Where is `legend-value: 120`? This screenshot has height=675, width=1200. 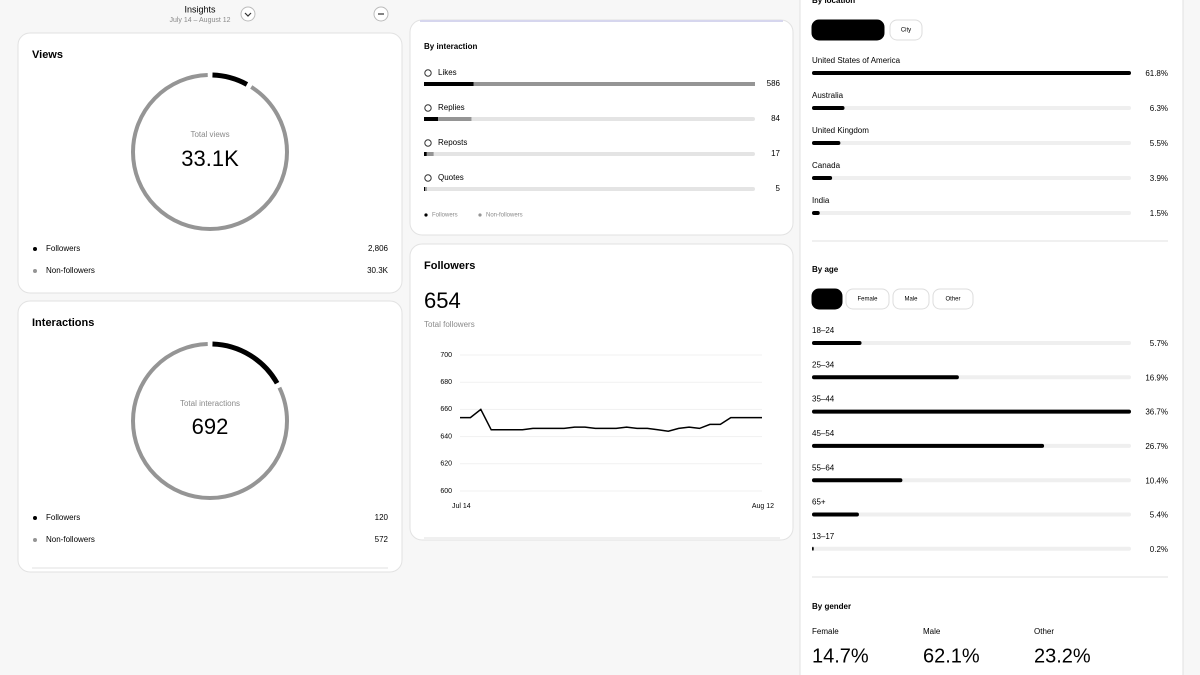
legend-value: 120 is located at coordinates (382, 517).